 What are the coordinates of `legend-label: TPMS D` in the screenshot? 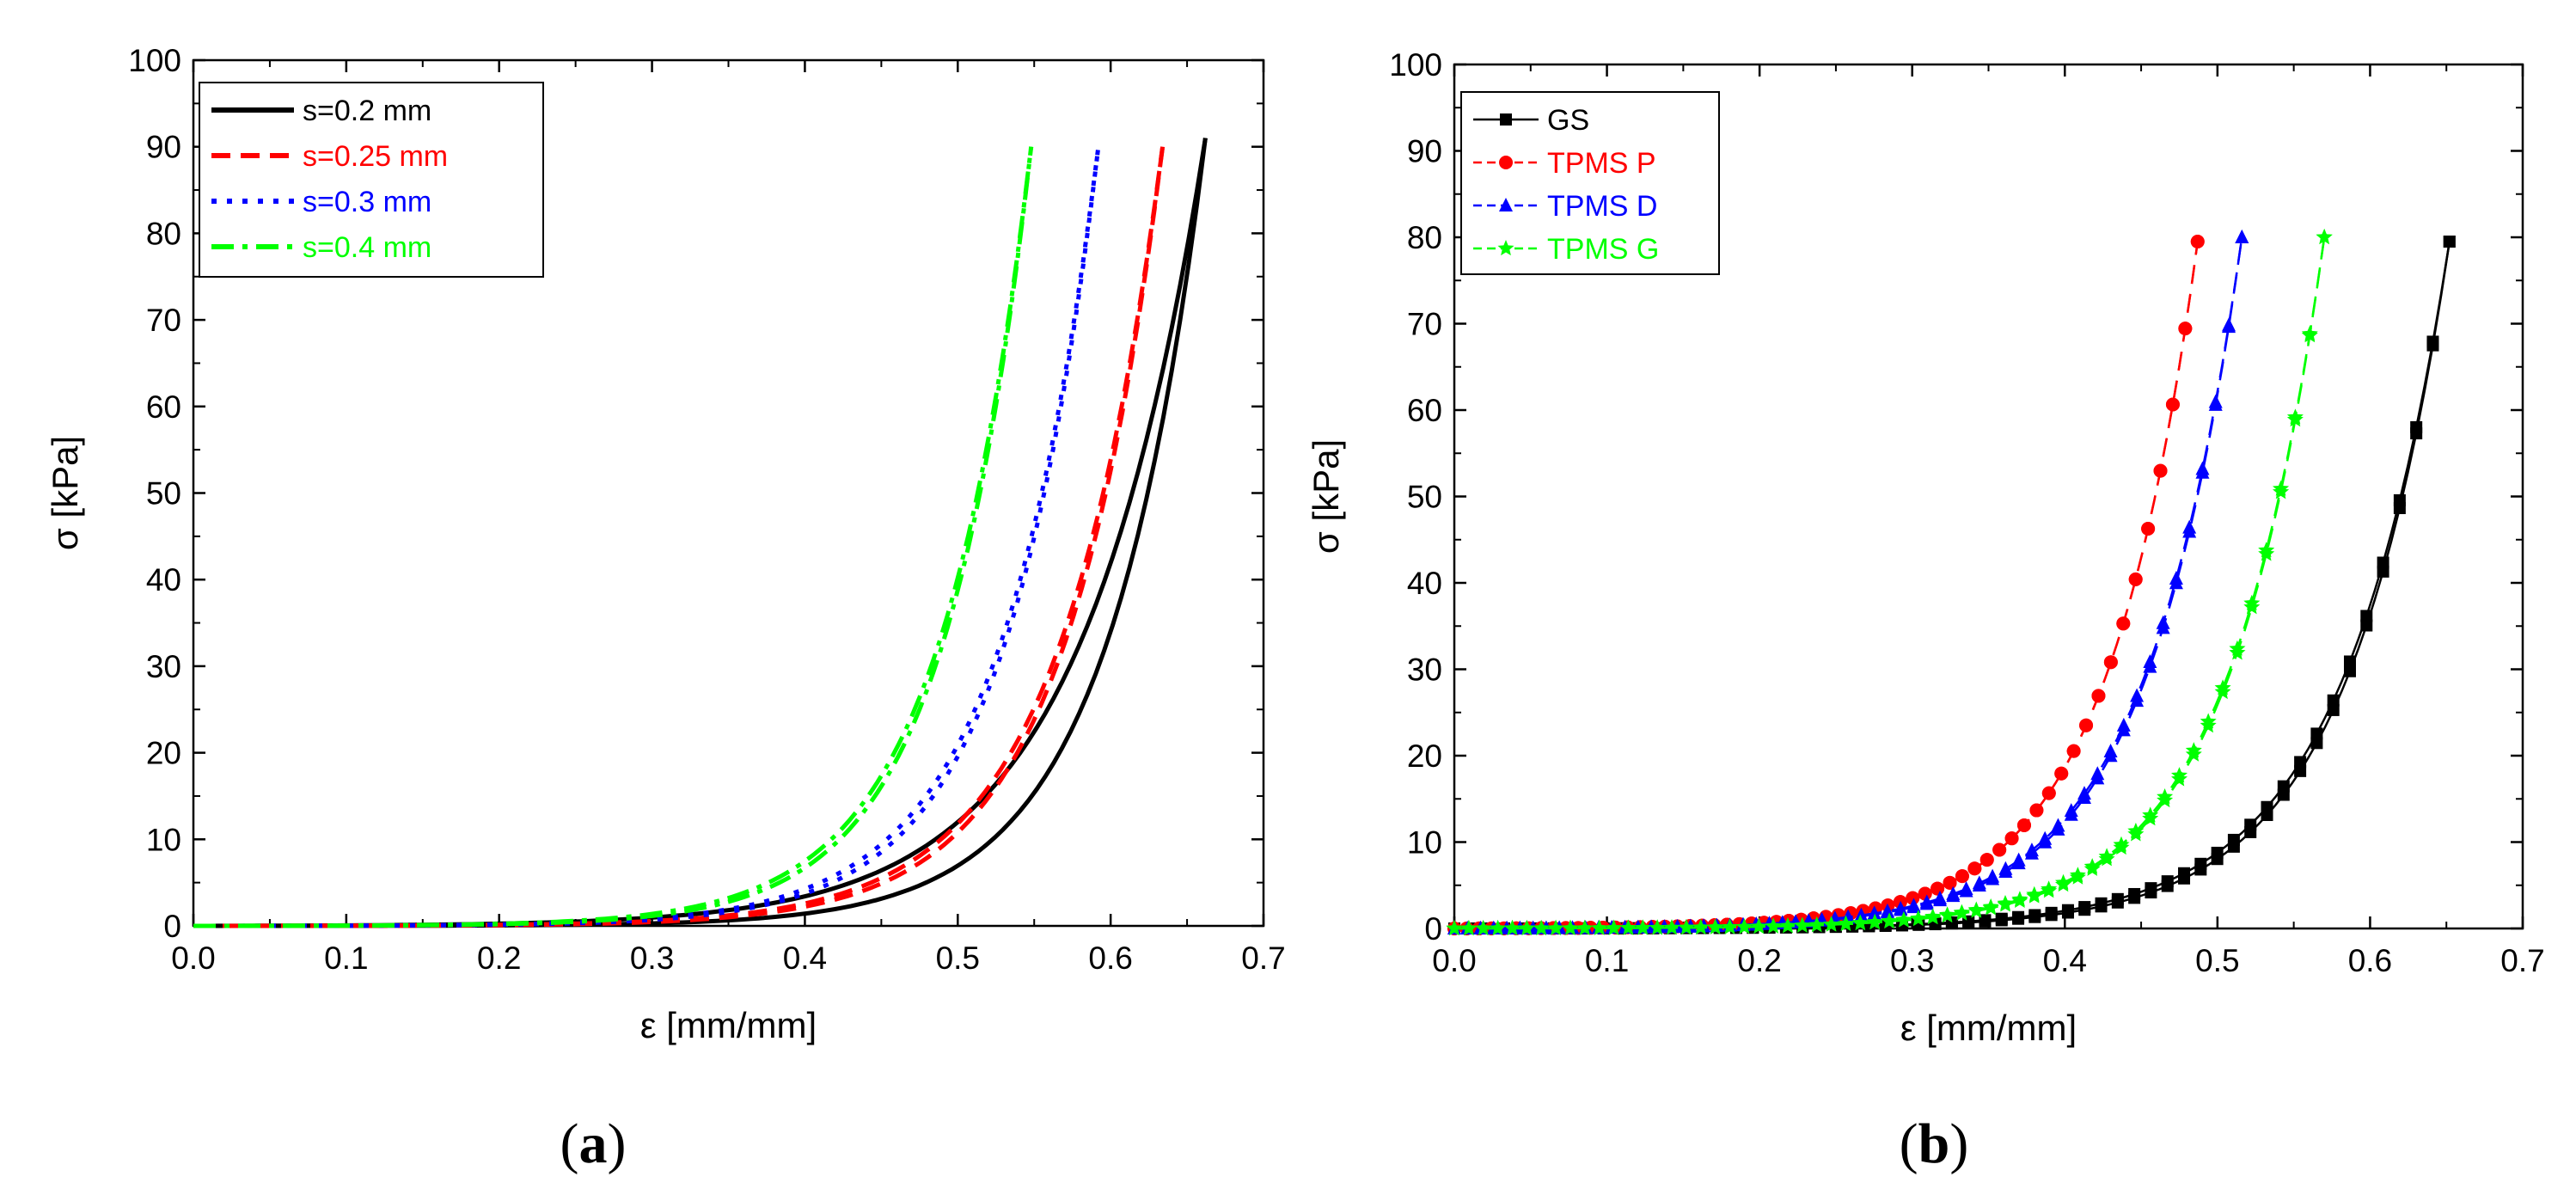 It's located at (1602, 207).